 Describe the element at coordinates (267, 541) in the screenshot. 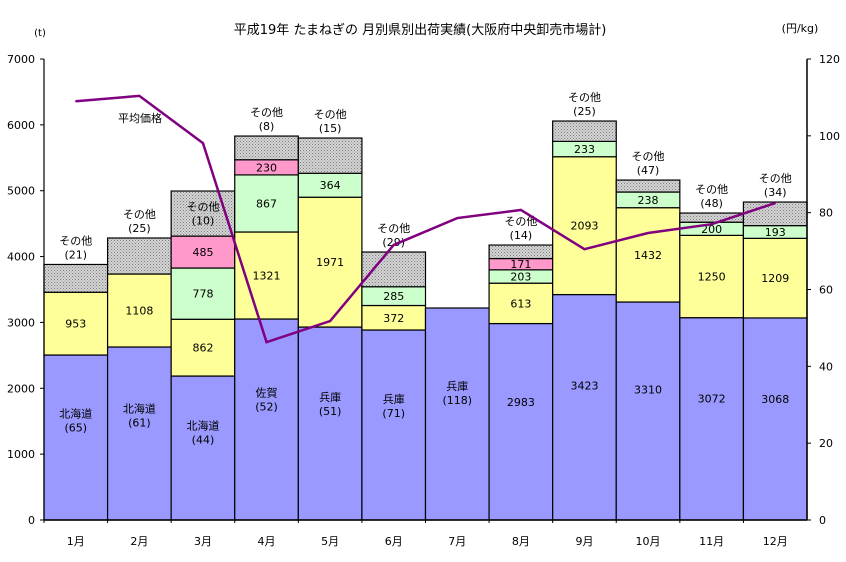

I see `x-tick-label: 4月` at that location.